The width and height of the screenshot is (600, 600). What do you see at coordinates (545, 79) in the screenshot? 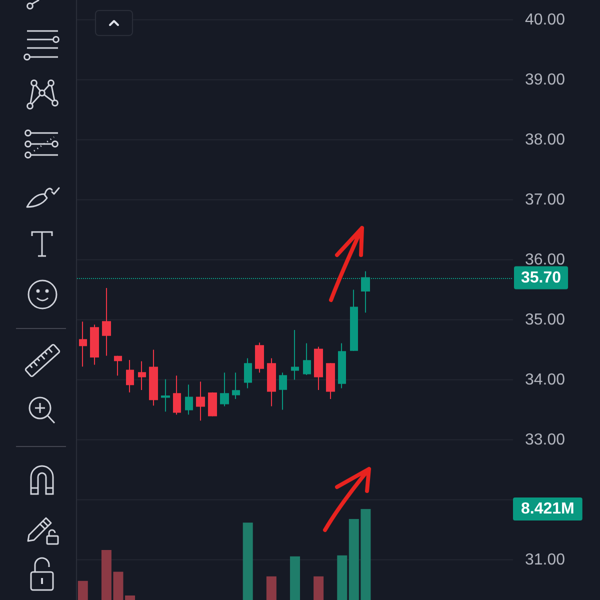
I see `y-tick-label: 39.00` at bounding box center [545, 79].